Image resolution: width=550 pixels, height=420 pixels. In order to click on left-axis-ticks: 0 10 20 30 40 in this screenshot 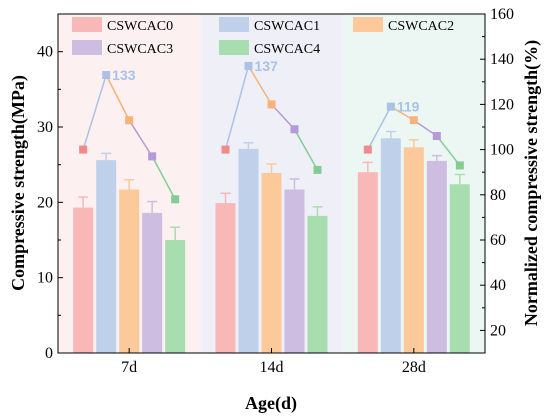, I will do `click(50, 203)`.